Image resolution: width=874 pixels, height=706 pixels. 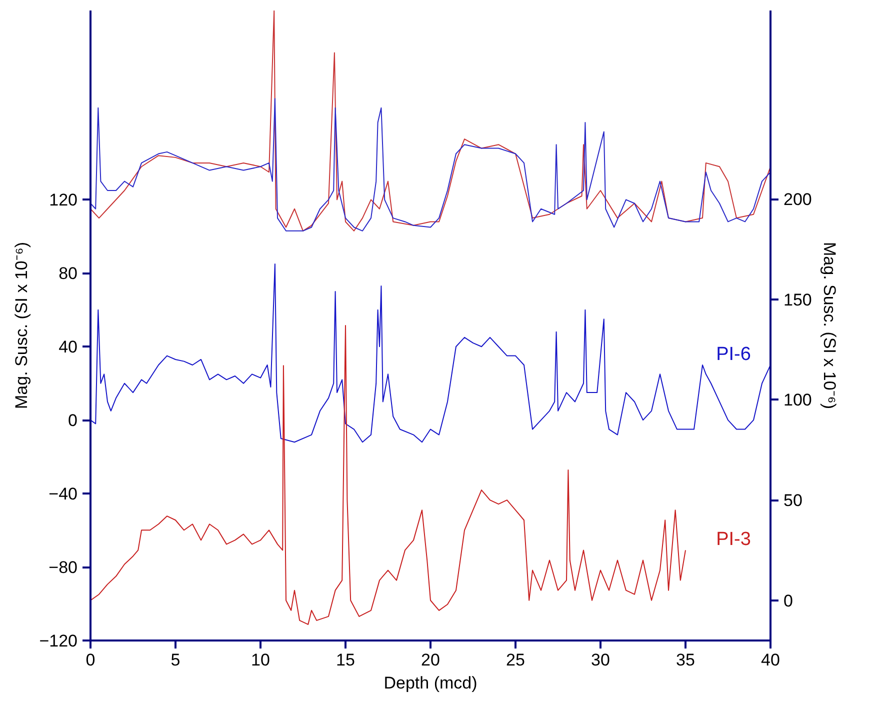 What do you see at coordinates (58, 641) in the screenshot?
I see `y-tick-label: −120` at bounding box center [58, 641].